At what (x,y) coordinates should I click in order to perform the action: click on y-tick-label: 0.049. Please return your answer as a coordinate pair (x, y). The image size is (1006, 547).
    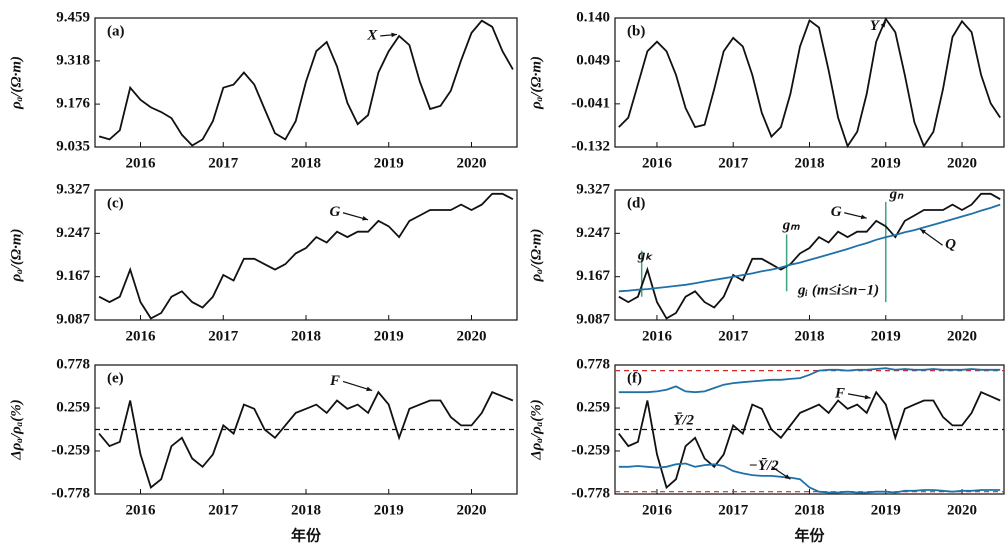
    Looking at the image, I should click on (593, 61).